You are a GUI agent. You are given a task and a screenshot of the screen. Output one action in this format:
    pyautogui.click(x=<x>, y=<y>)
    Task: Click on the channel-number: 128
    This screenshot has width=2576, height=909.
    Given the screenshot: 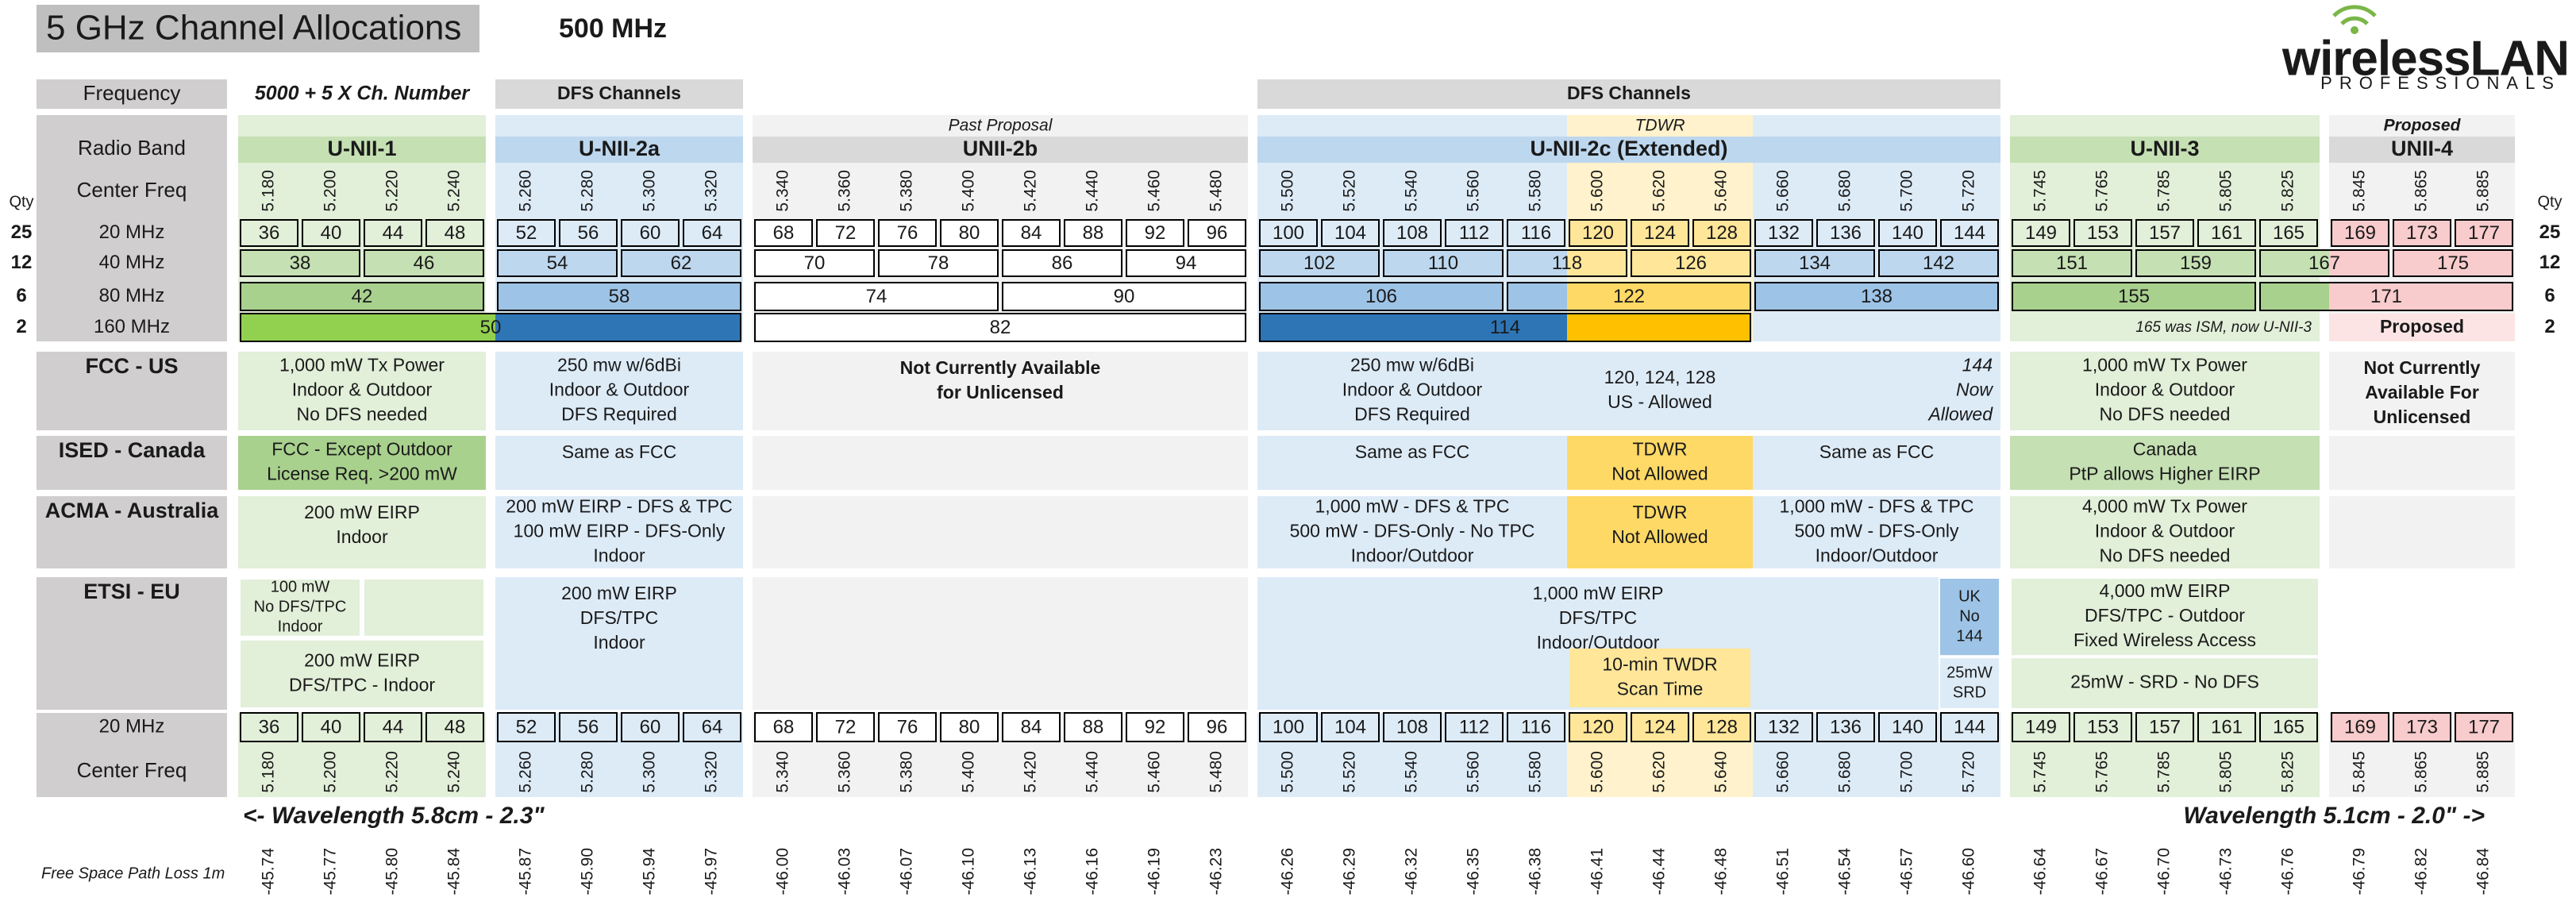 What is the action you would take?
    pyautogui.click(x=1722, y=233)
    